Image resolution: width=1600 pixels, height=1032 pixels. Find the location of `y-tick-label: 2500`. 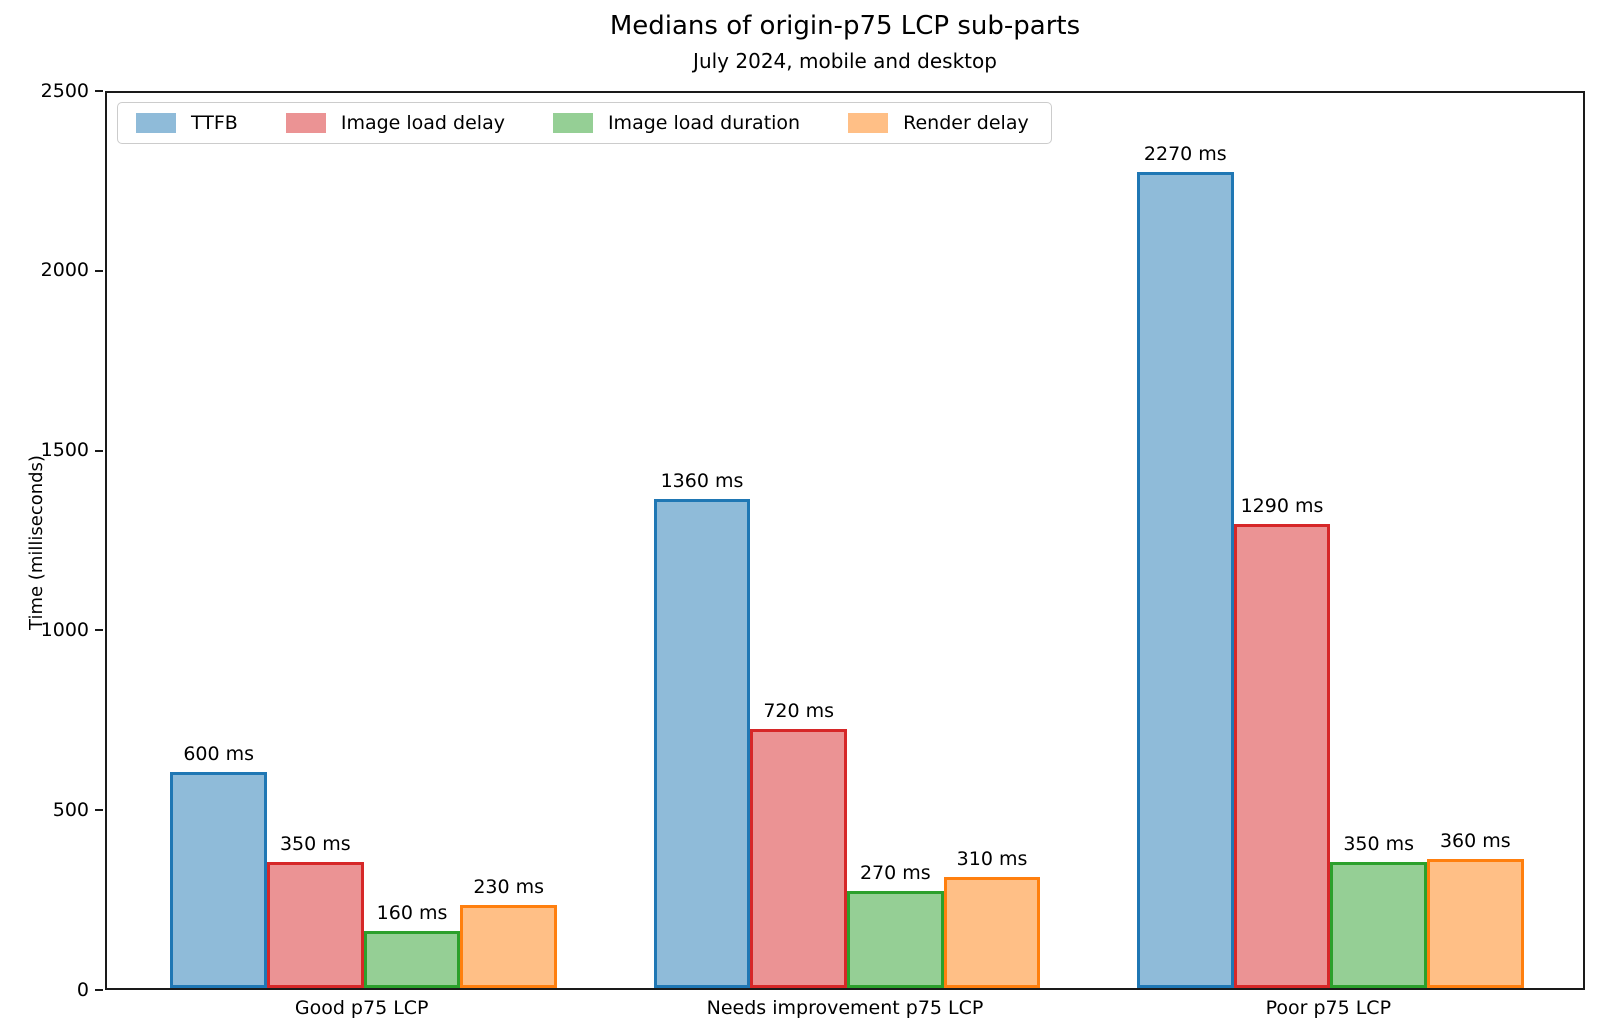

y-tick-label: 2500 is located at coordinates (64, 90).